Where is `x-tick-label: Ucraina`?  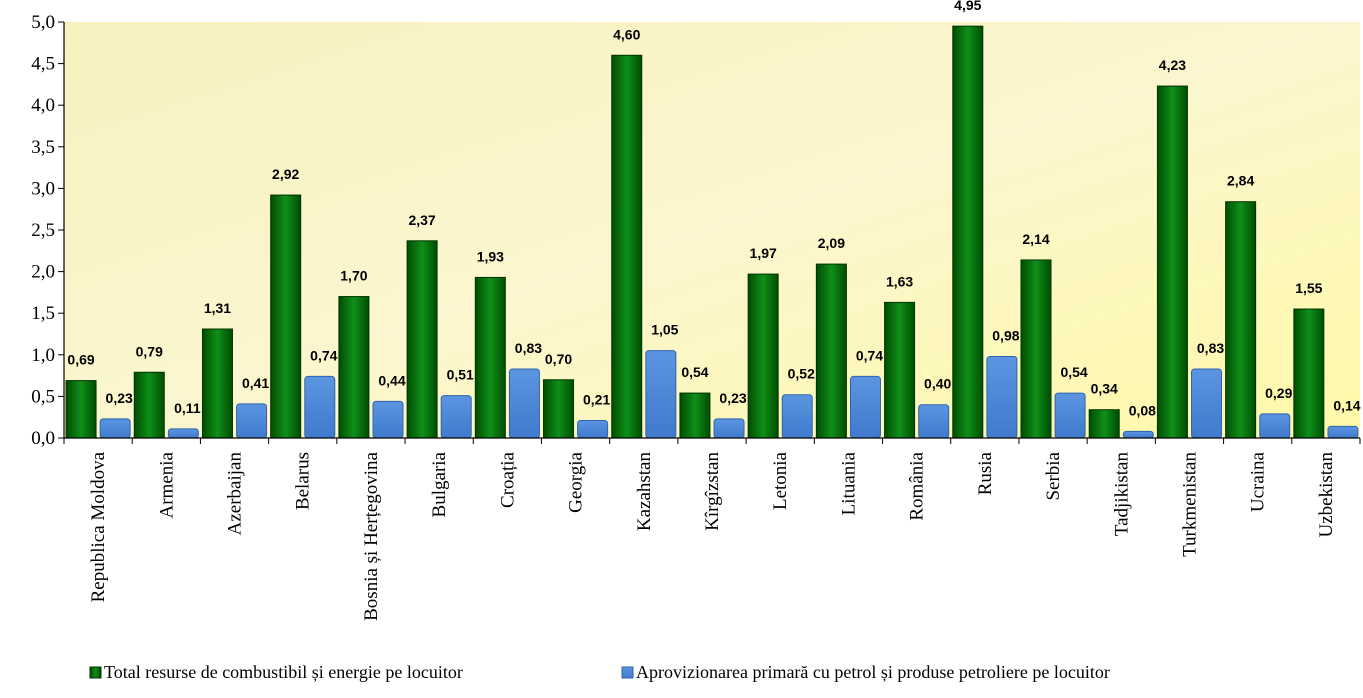
x-tick-label: Ucraina is located at coordinates (1258, 481).